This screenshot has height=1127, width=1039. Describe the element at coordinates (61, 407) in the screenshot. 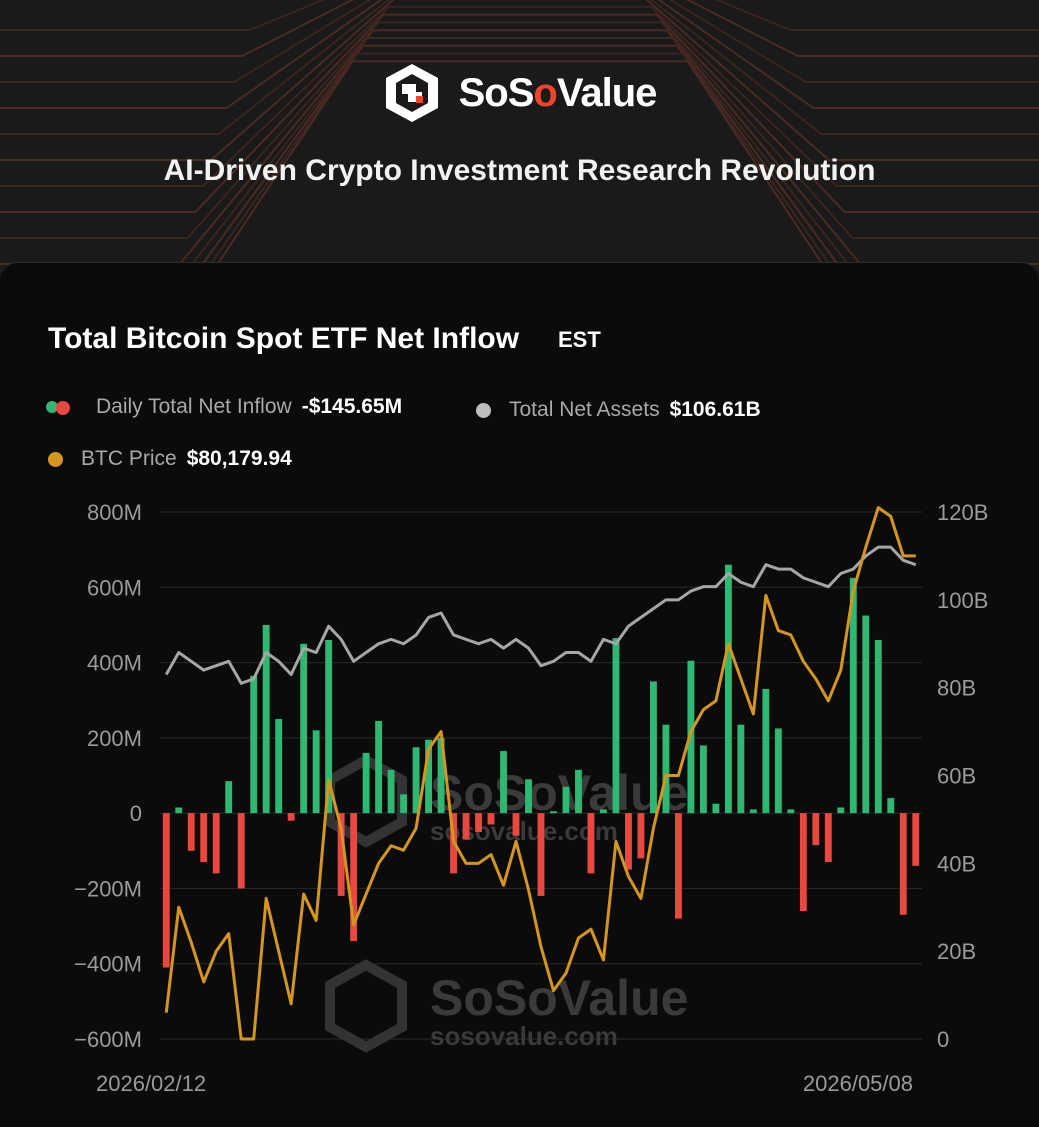

I see `inflow-dots-icon` at that location.